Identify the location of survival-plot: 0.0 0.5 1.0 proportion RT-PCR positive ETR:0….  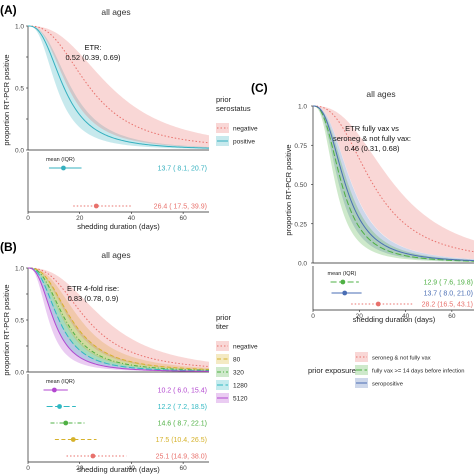
(106, 89).